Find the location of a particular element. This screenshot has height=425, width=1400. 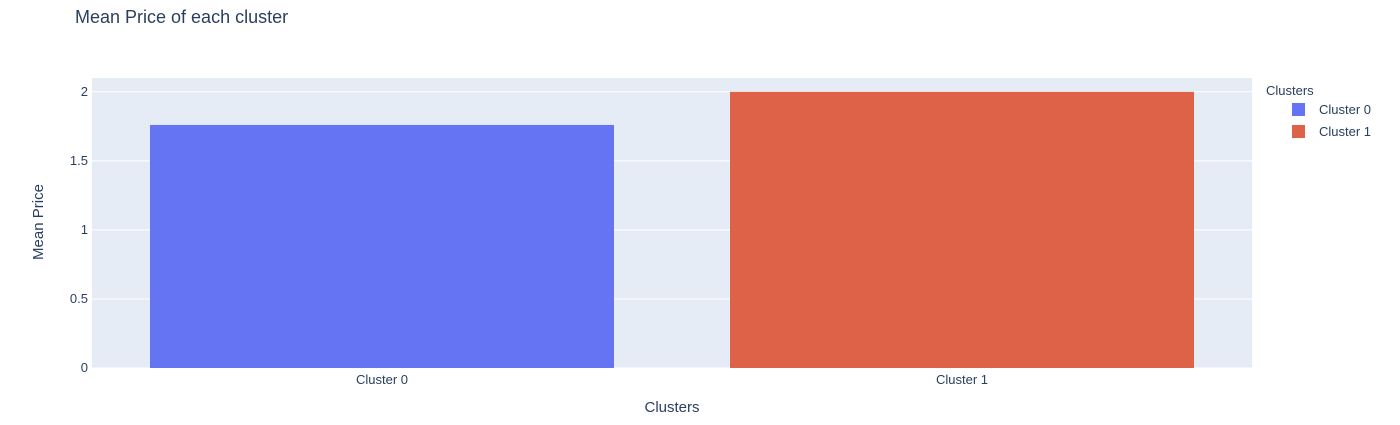

x-axis-ticks: Cluster 0 Cluster 1 is located at coordinates (672, 379).